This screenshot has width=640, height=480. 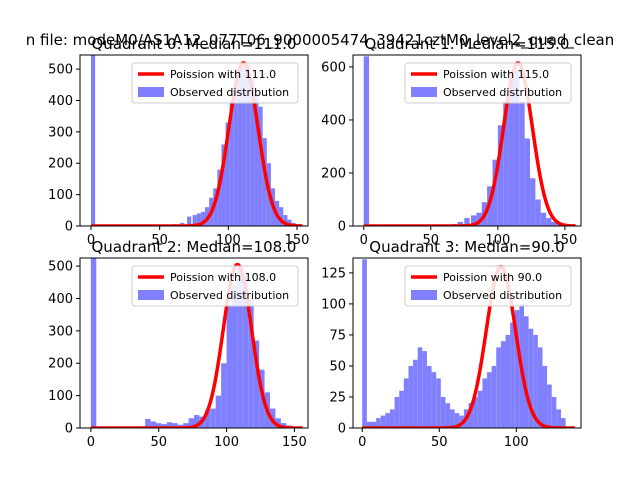 What do you see at coordinates (337, 366) in the screenshot?
I see `y-tick-label: 50` at bounding box center [337, 366].